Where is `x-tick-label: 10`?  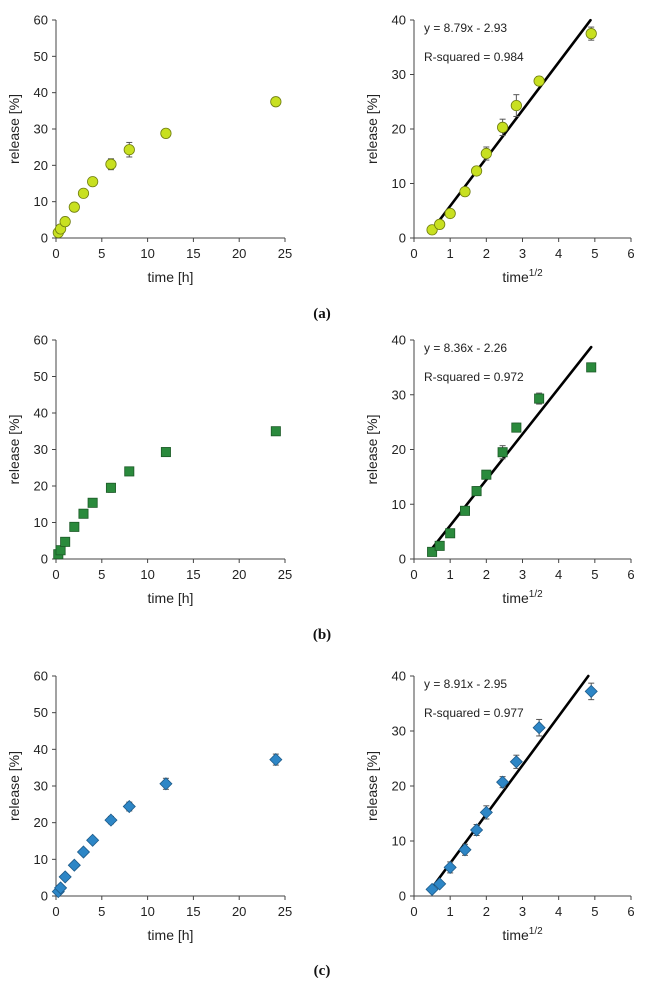 x-tick-label: 10 is located at coordinates (147, 253).